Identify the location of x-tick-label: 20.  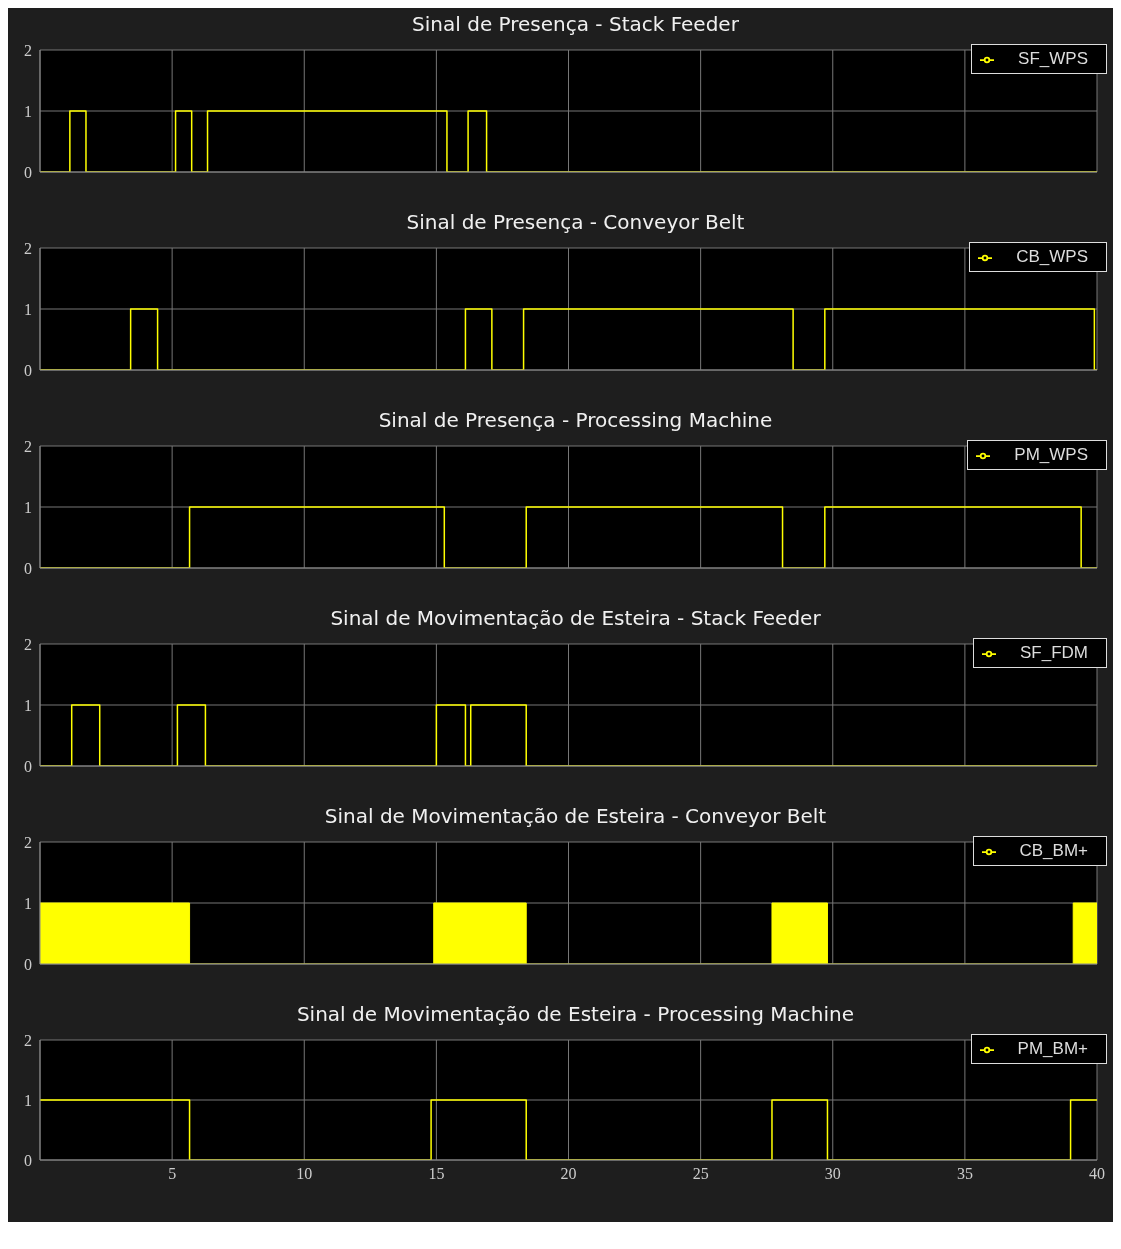
(568, 1174).